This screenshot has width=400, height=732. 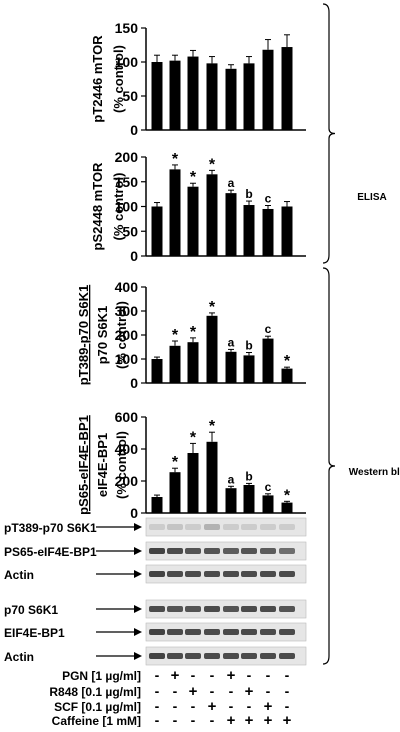 I want to click on y-axis-label: pT2446 mTOR, so click(x=97, y=79).